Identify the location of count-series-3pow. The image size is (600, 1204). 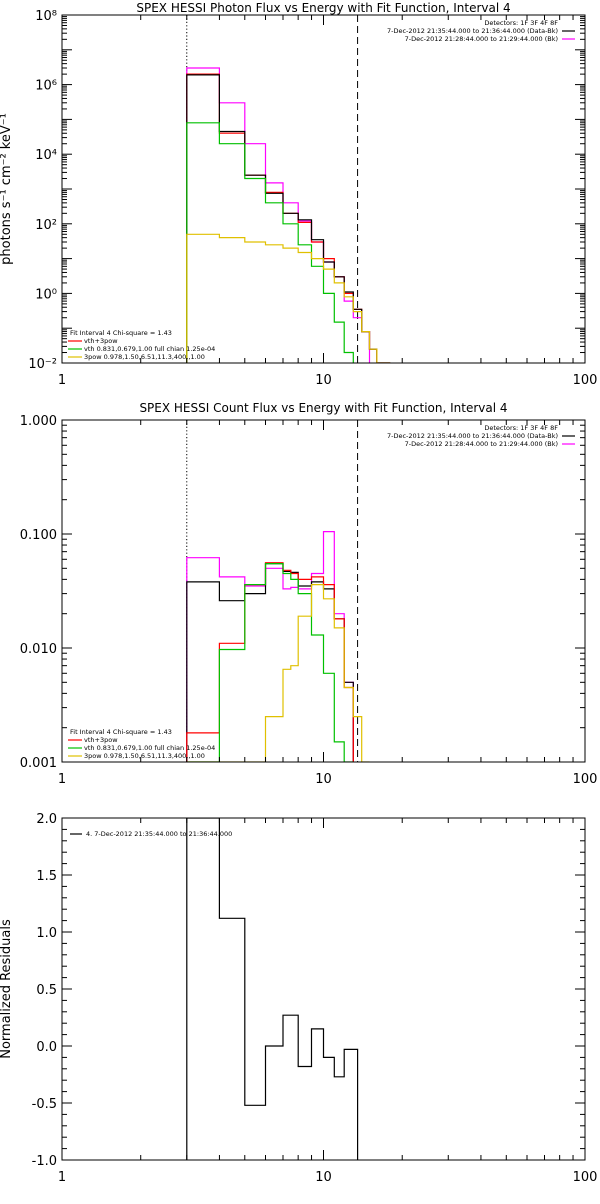
(278, 673).